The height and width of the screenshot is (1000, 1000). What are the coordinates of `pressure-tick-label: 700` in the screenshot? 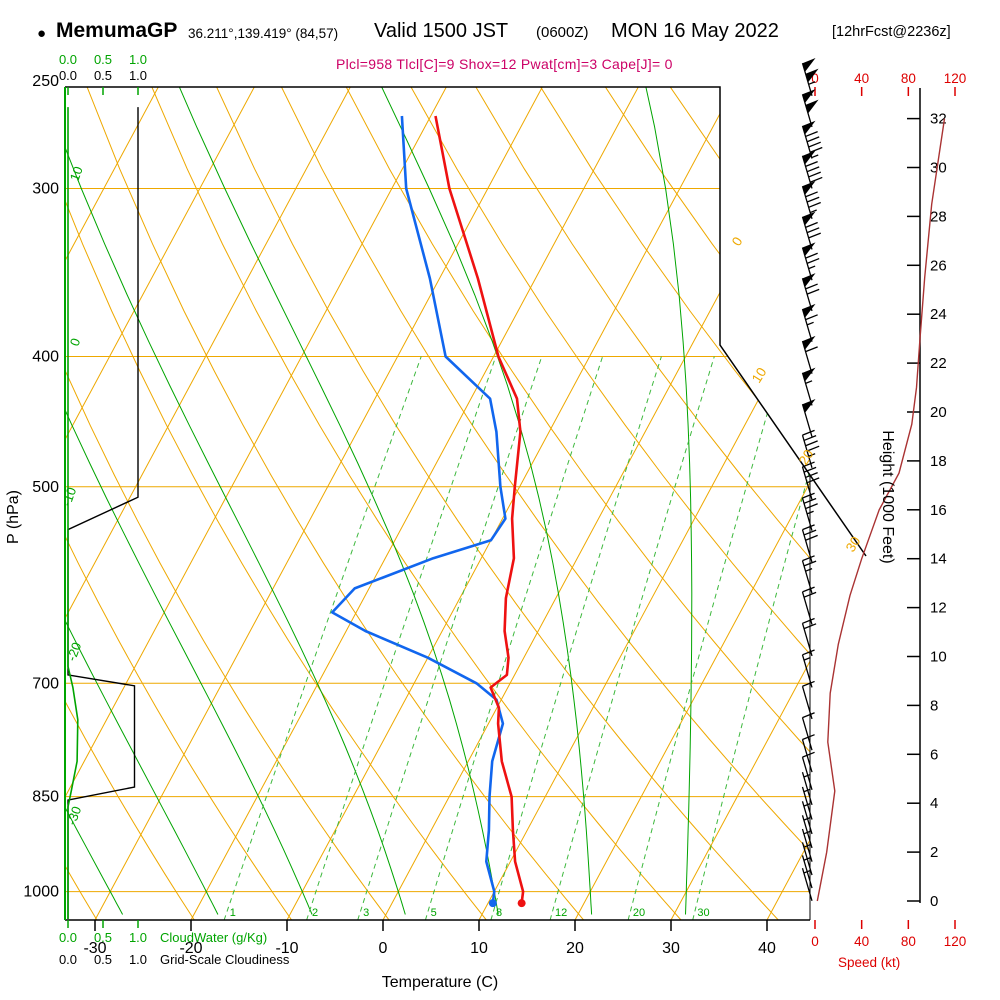 It's located at (45, 683).